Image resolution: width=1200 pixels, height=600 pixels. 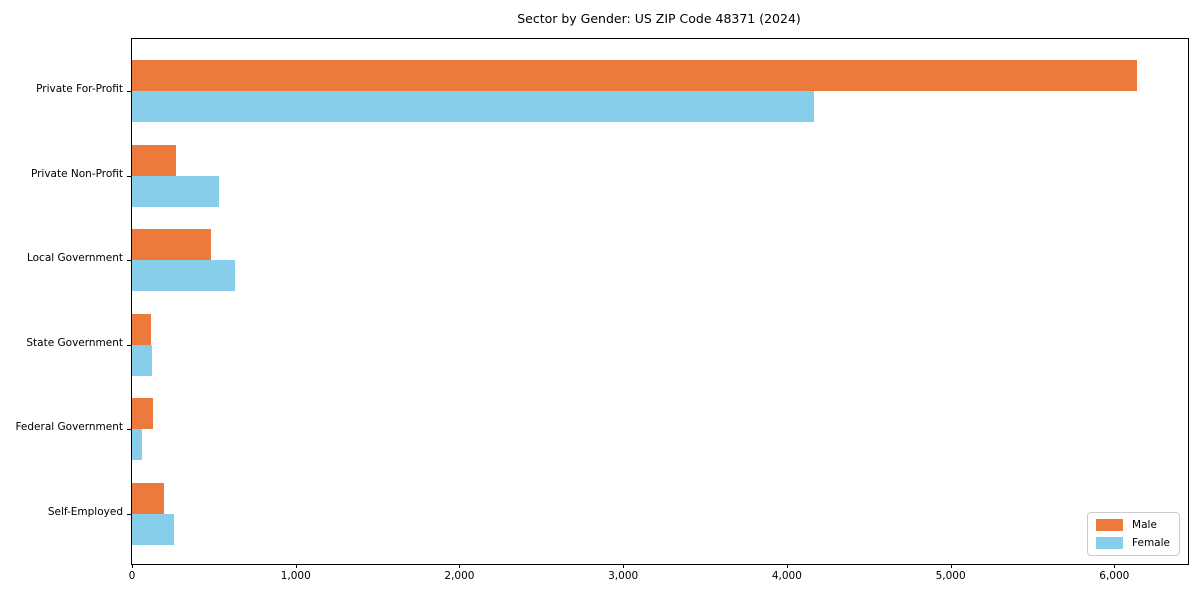 What do you see at coordinates (1144, 525) in the screenshot?
I see `legend-label-male: Male` at bounding box center [1144, 525].